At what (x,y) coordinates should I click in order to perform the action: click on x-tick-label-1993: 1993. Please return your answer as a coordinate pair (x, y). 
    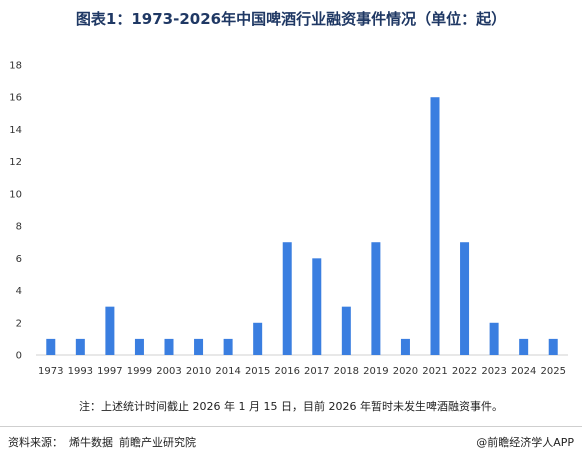
    Looking at the image, I should click on (80, 371).